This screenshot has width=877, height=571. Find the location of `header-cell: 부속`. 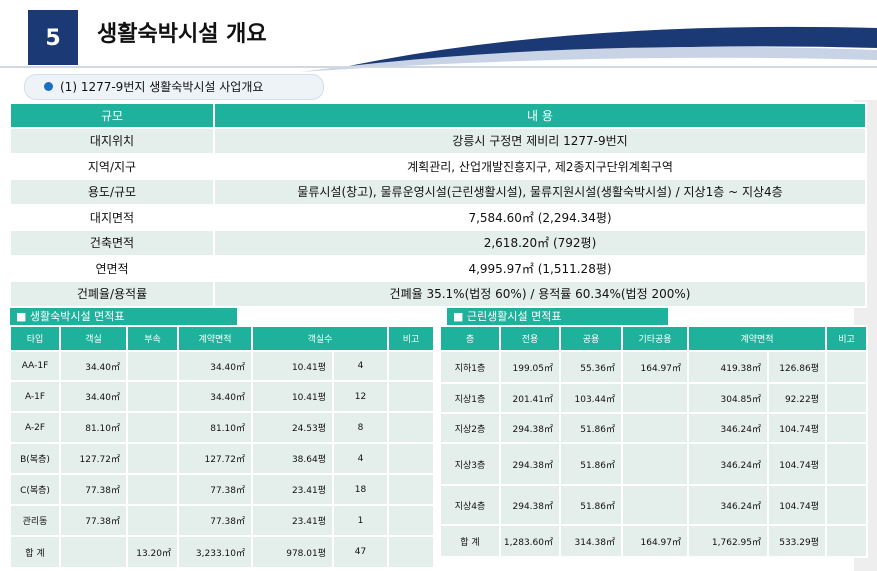

header-cell: 부속 is located at coordinates (152, 338).